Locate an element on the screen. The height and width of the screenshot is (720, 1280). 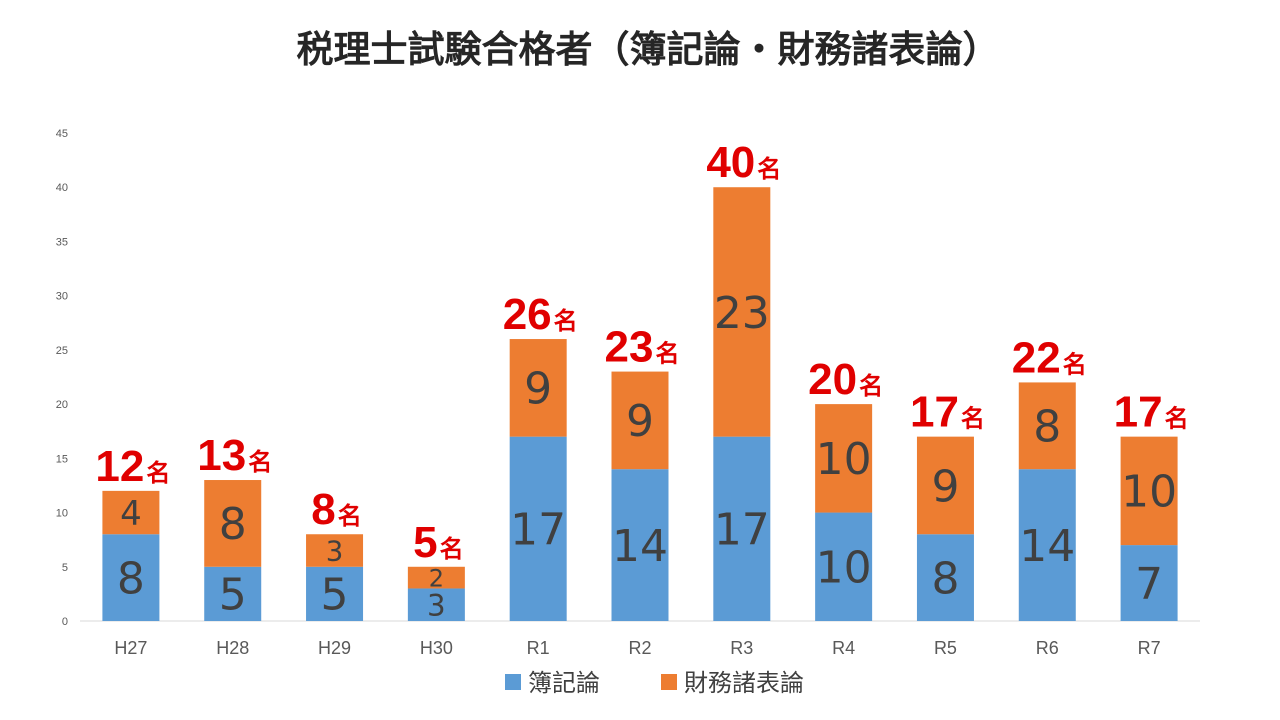
x-tick-label: H29 is located at coordinates (334, 648).